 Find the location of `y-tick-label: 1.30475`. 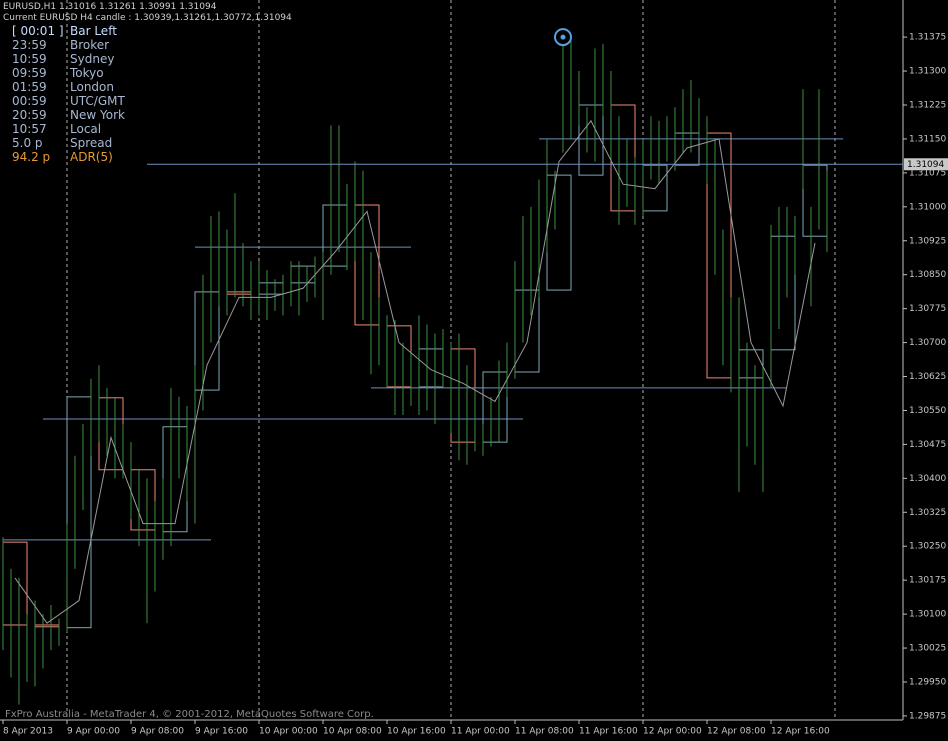

y-tick-label: 1.30475 is located at coordinates (927, 445).